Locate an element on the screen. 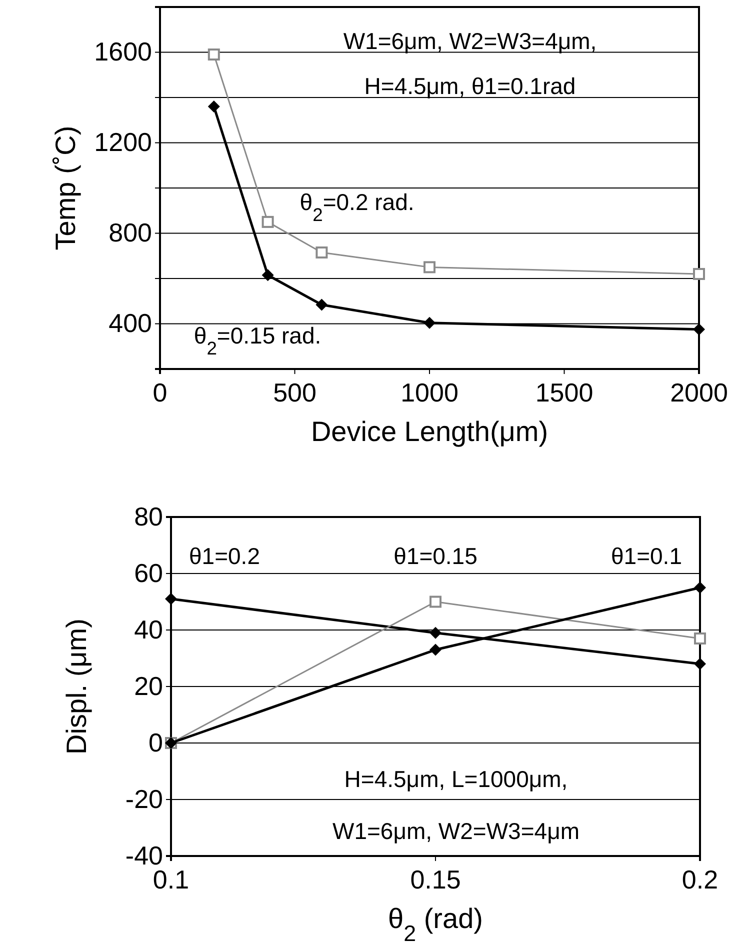 The image size is (745, 943). y-tick-label: 80 is located at coordinates (148, 516).